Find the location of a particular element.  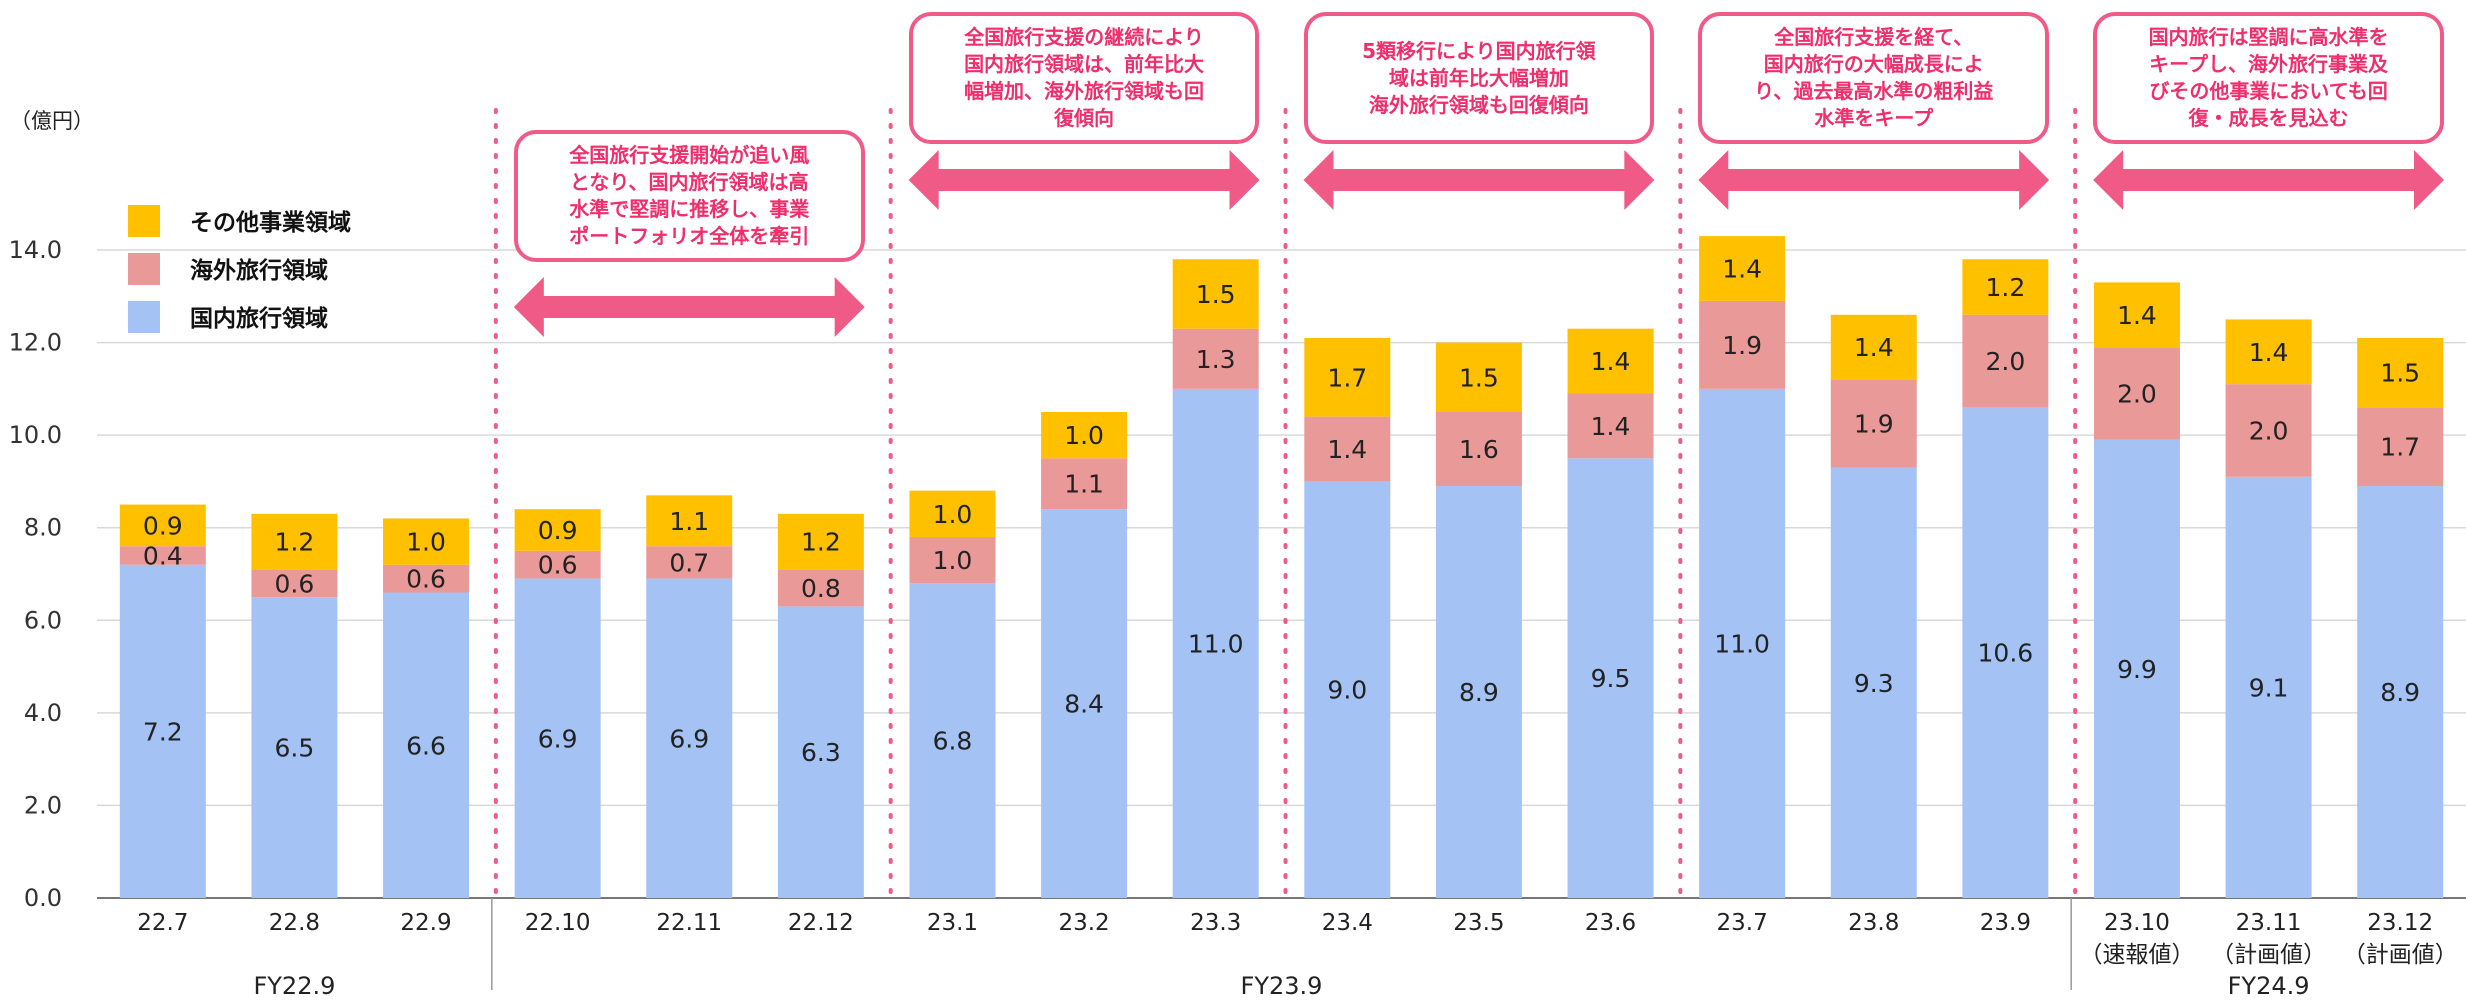

data-label: 6.8 is located at coordinates (953, 741).